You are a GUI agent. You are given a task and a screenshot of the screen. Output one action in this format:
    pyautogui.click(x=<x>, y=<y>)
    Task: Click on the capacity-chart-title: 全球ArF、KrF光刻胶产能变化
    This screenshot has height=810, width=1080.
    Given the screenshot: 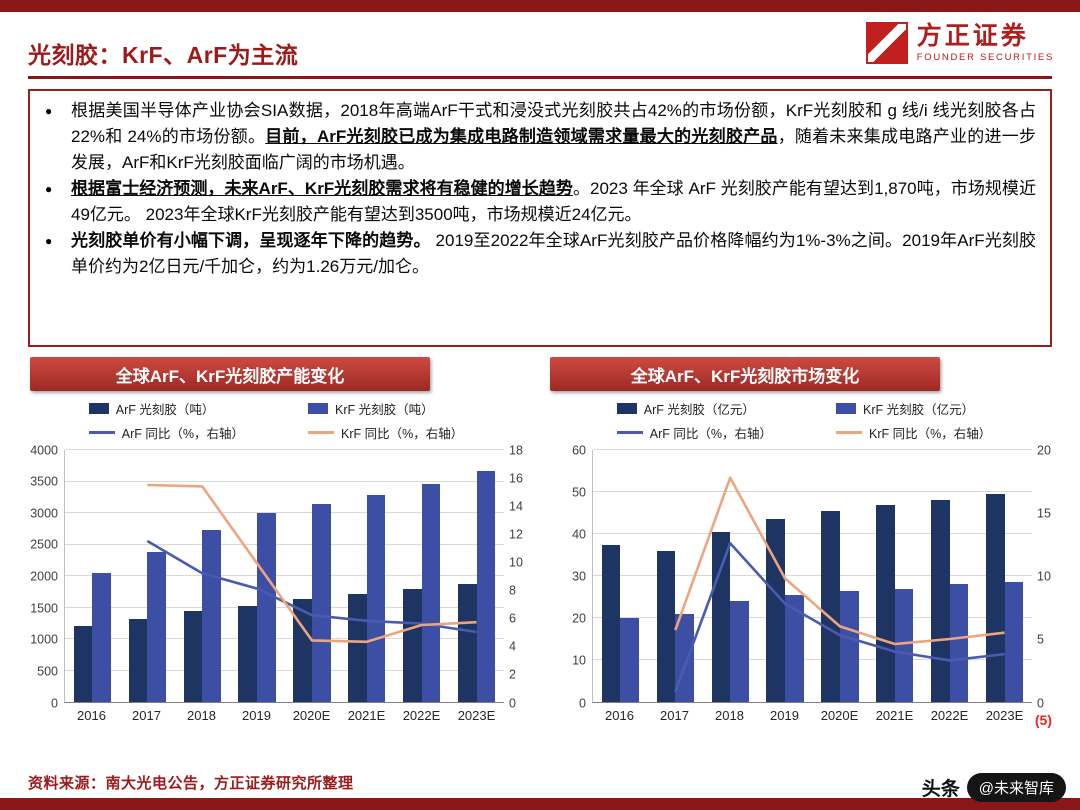 What is the action you would take?
    pyautogui.click(x=230, y=374)
    